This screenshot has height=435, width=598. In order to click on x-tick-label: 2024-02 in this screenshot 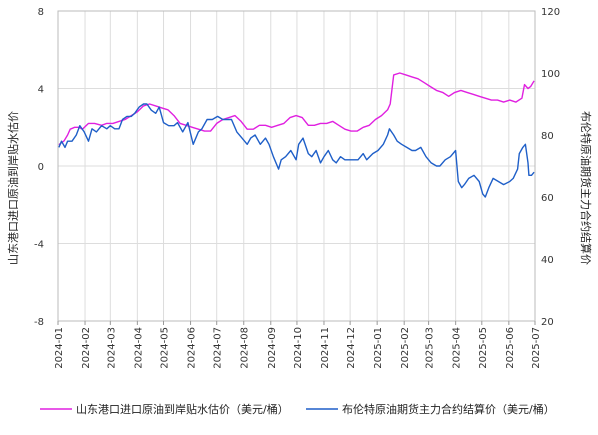, I will do `click(86, 348)`.